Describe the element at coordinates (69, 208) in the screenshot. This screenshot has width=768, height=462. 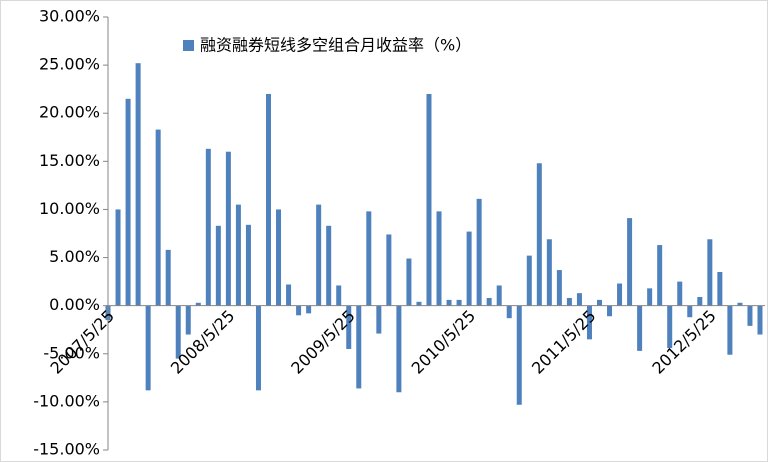
I see `y-tick-label: 10.00%` at that location.